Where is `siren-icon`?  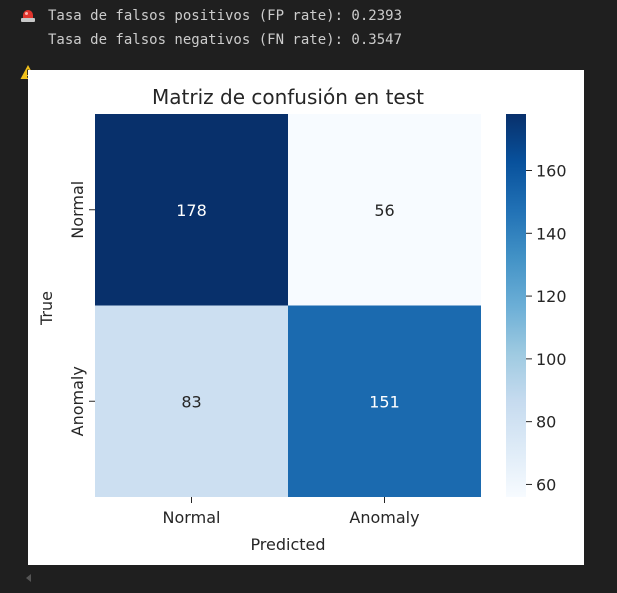 siren-icon is located at coordinates (28, 16).